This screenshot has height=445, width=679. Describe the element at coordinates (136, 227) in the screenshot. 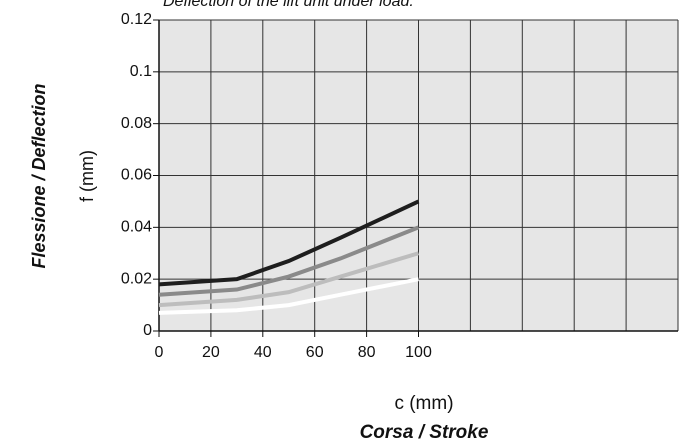

I see `y-tick-label: 0.04` at that location.